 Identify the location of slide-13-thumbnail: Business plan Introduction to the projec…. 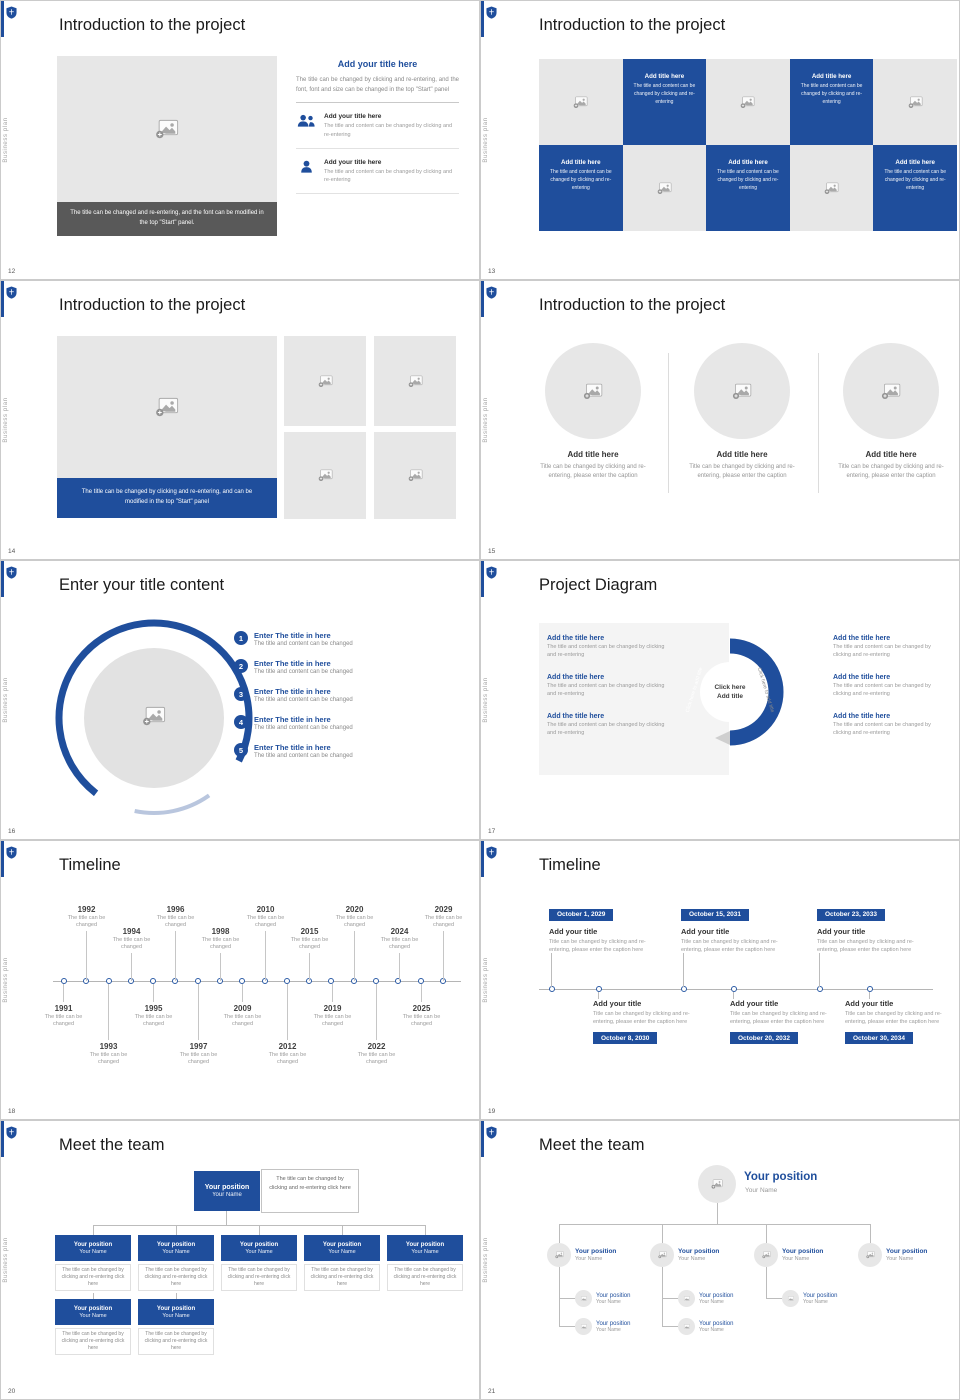
(720, 140).